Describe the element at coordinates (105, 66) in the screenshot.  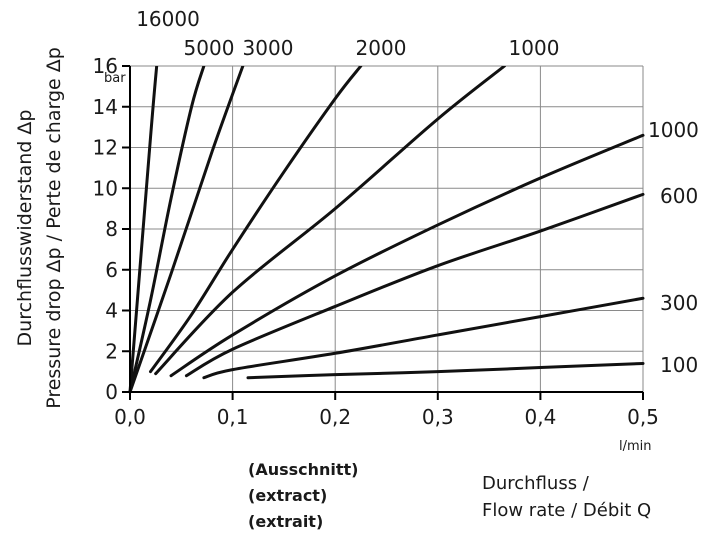
I see `y-tick-label: 16` at that location.